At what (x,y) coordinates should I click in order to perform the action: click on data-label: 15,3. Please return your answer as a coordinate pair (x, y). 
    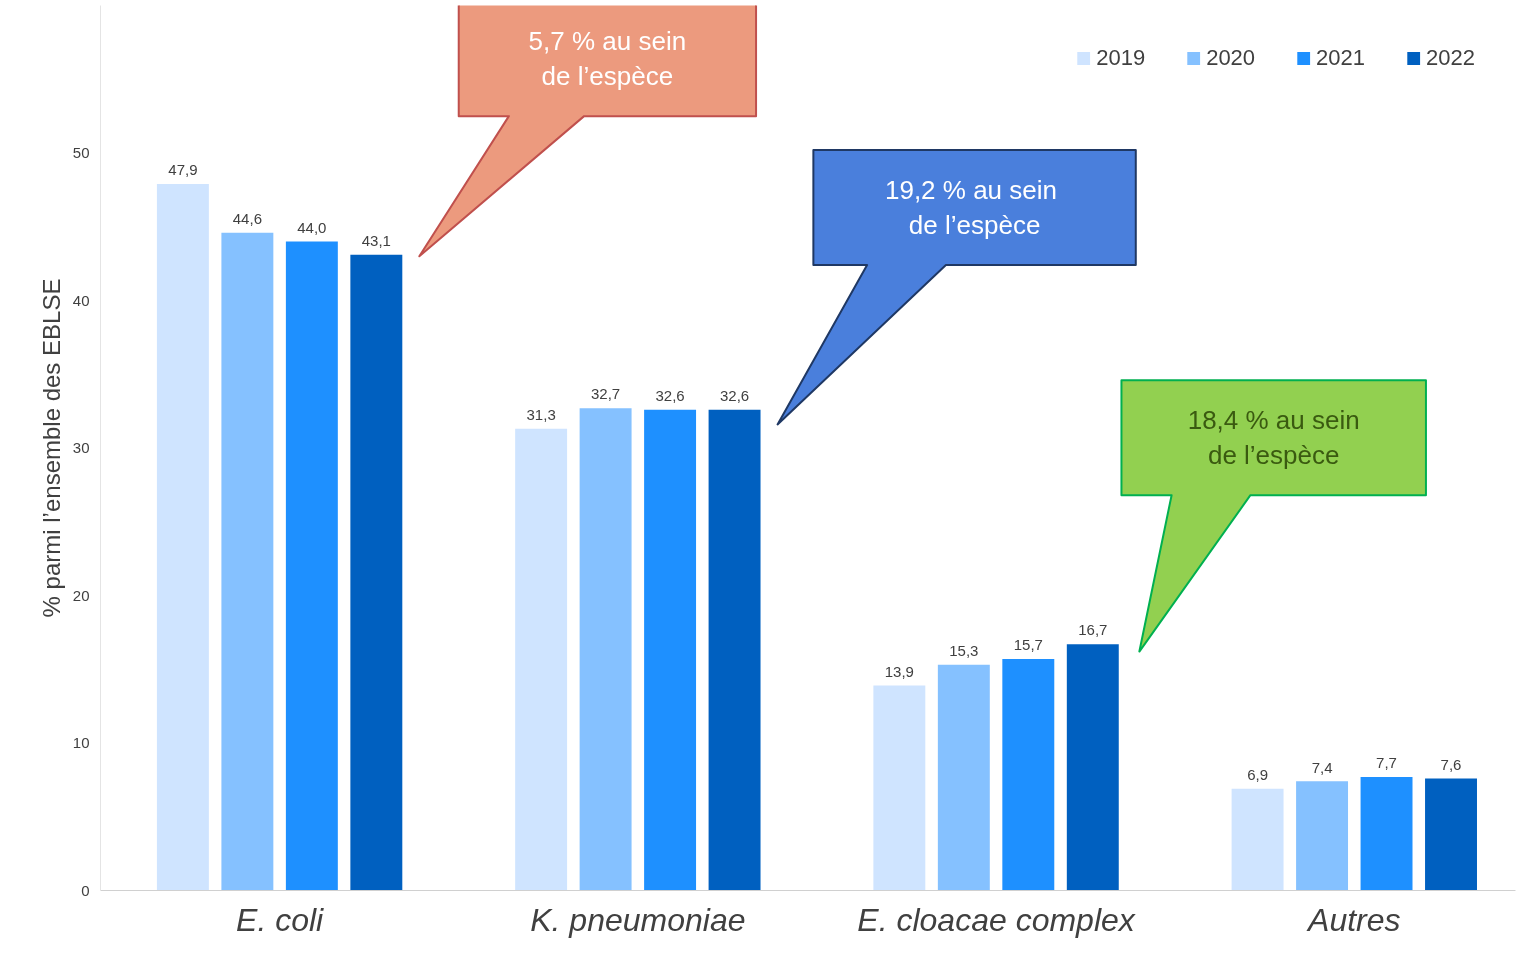
    Looking at the image, I should click on (964, 650).